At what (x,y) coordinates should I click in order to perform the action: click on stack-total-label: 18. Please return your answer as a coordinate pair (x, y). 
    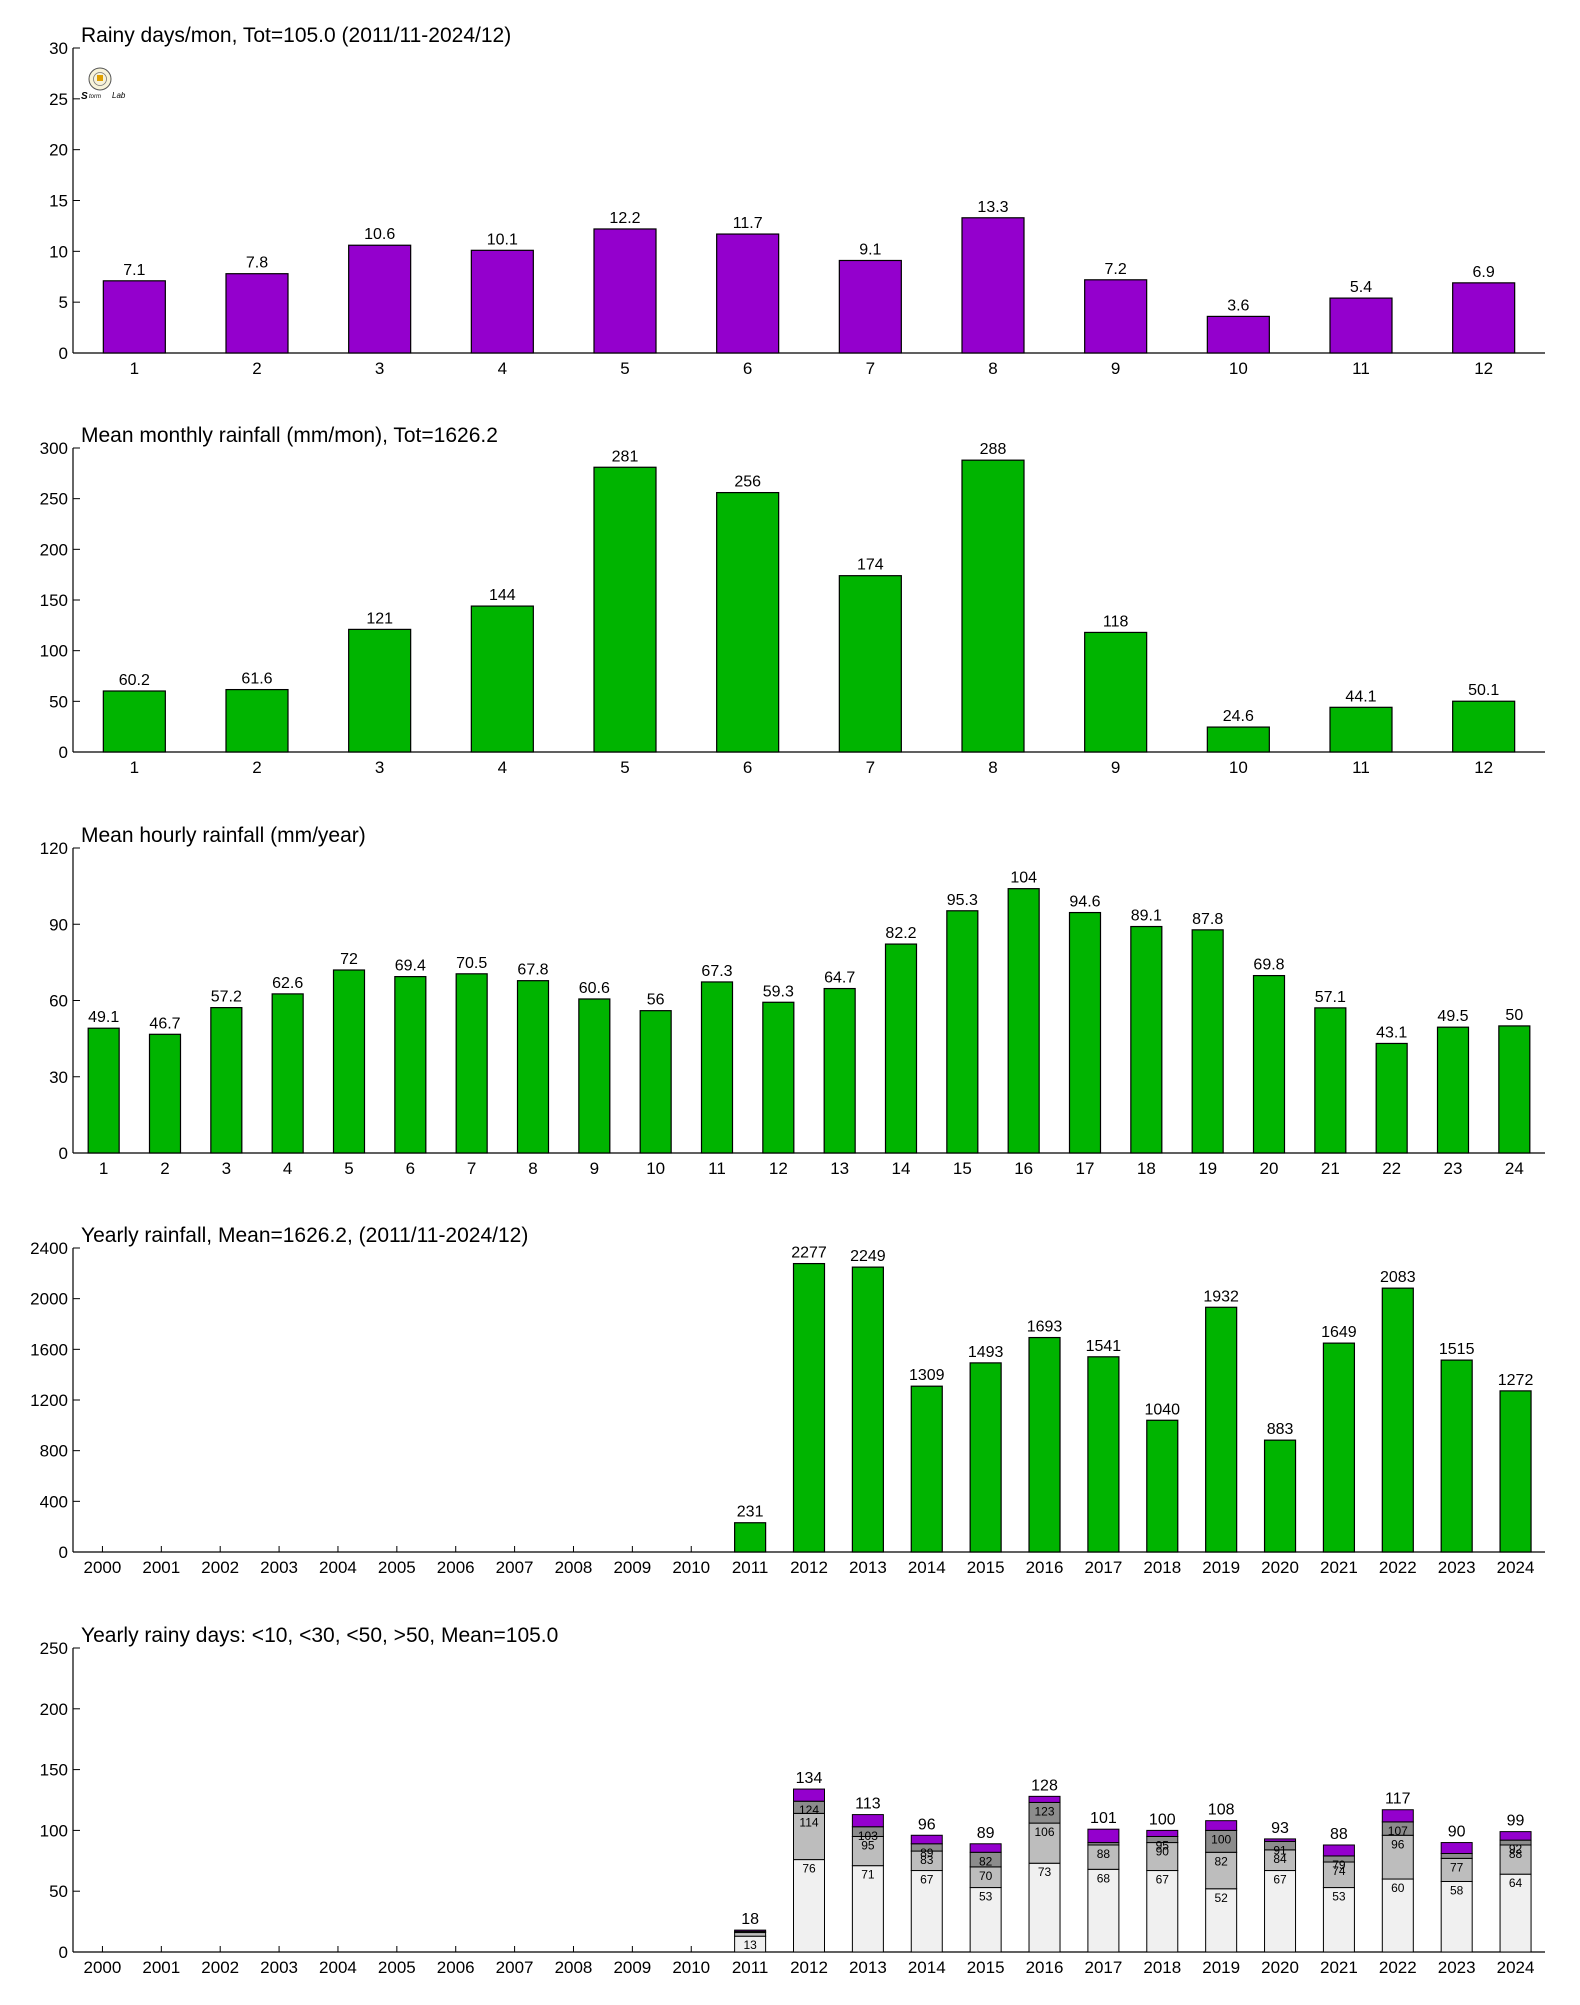
    Looking at the image, I should click on (750, 1919).